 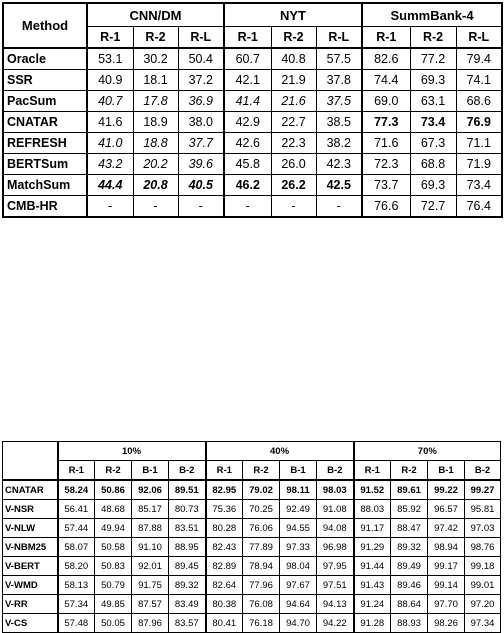 I want to click on value-cell: 21.6, so click(x=293, y=101).